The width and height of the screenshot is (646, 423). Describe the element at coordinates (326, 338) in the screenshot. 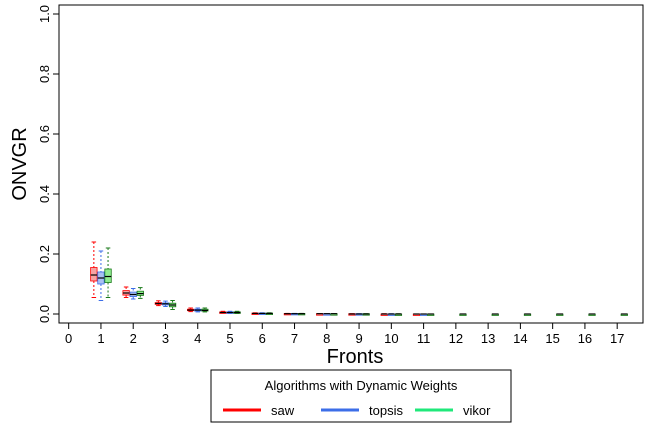

I see `x-tick-label-8: 8` at that location.